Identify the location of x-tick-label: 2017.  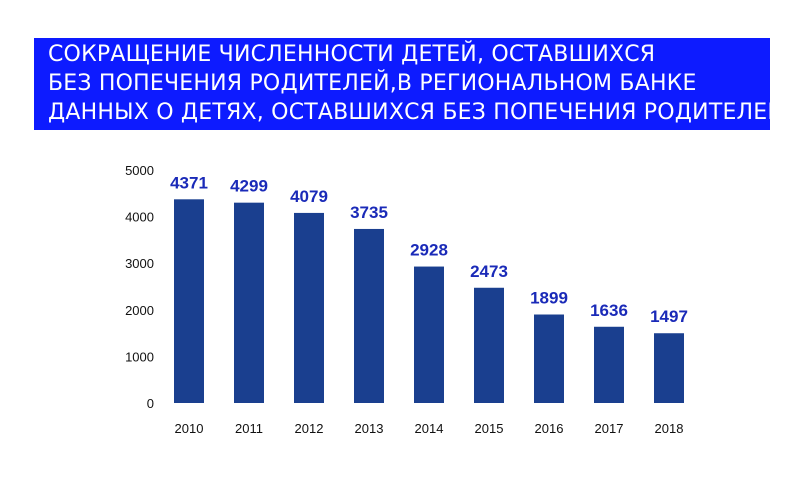
(609, 428).